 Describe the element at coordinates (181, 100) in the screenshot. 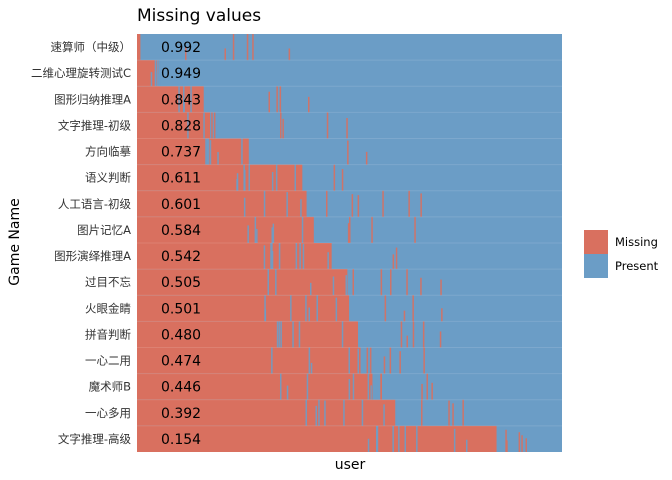

I see `row-value-label: 0.843` at that location.